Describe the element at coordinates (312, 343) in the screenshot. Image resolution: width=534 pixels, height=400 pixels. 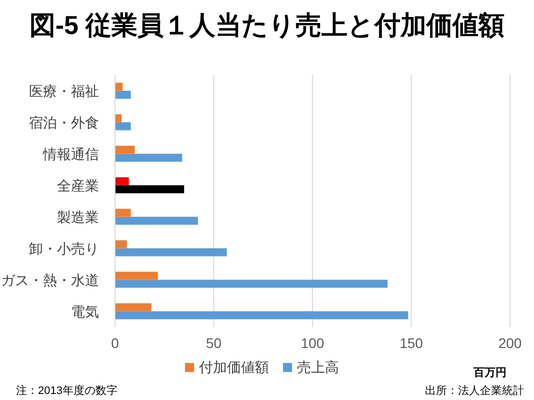
I see `x-tick-label: 100` at that location.